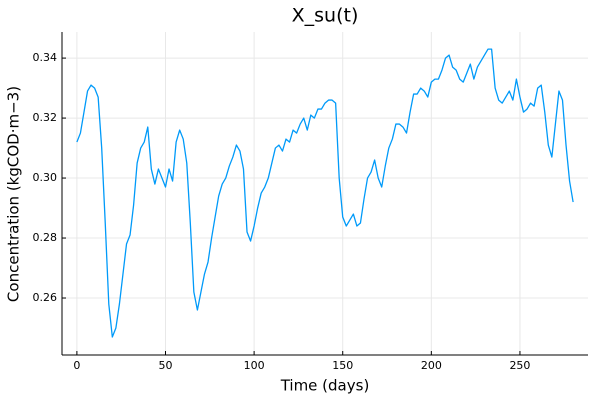 Image resolution: width=600 pixels, height=400 pixels. I want to click on x-axis-label: Time (days), so click(325, 386).